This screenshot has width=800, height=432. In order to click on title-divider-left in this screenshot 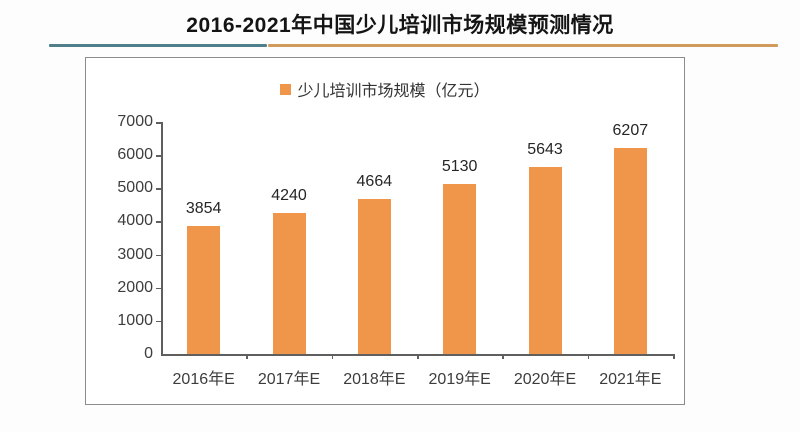, I will do `click(158, 45)`.